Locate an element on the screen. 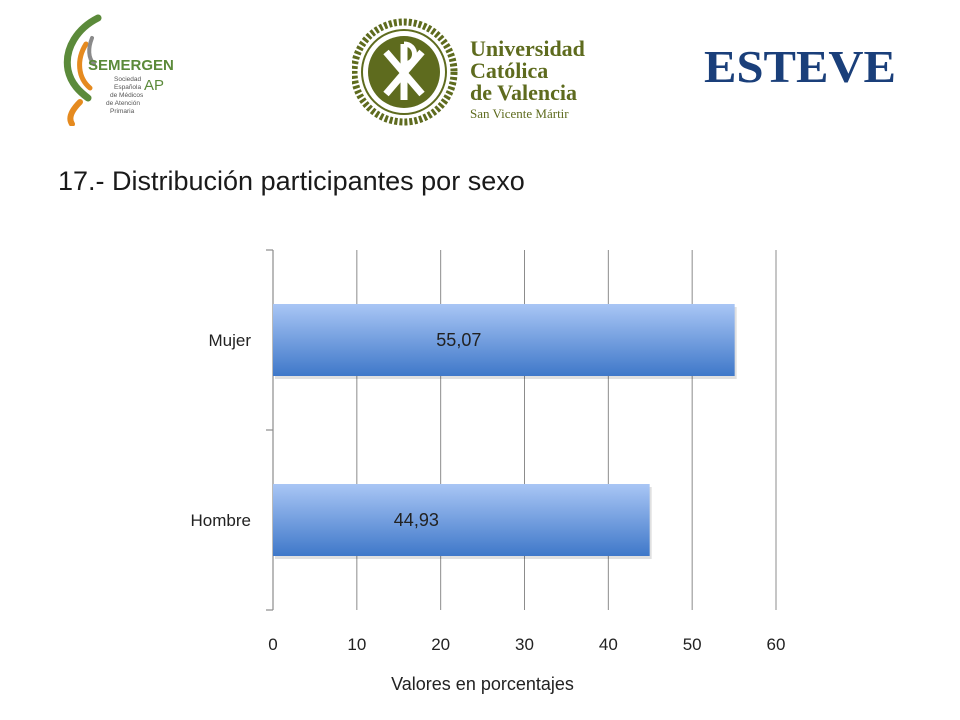 Image resolution: width=960 pixels, height=720 pixels. semergen-subtitle-2: Española is located at coordinates (127, 87).